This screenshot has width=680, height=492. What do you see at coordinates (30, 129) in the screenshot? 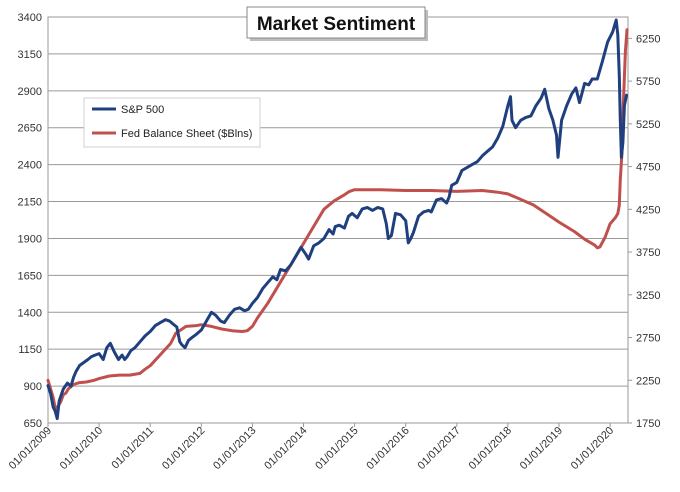
I see `left-y-tick-label: 2650` at bounding box center [30, 129].